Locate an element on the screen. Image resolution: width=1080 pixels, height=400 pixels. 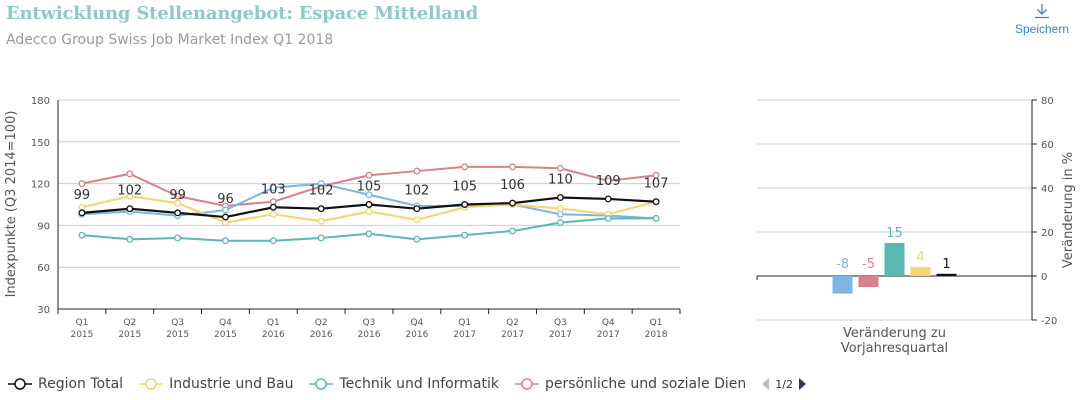
y-tick-label: 40 is located at coordinates (1047, 189).